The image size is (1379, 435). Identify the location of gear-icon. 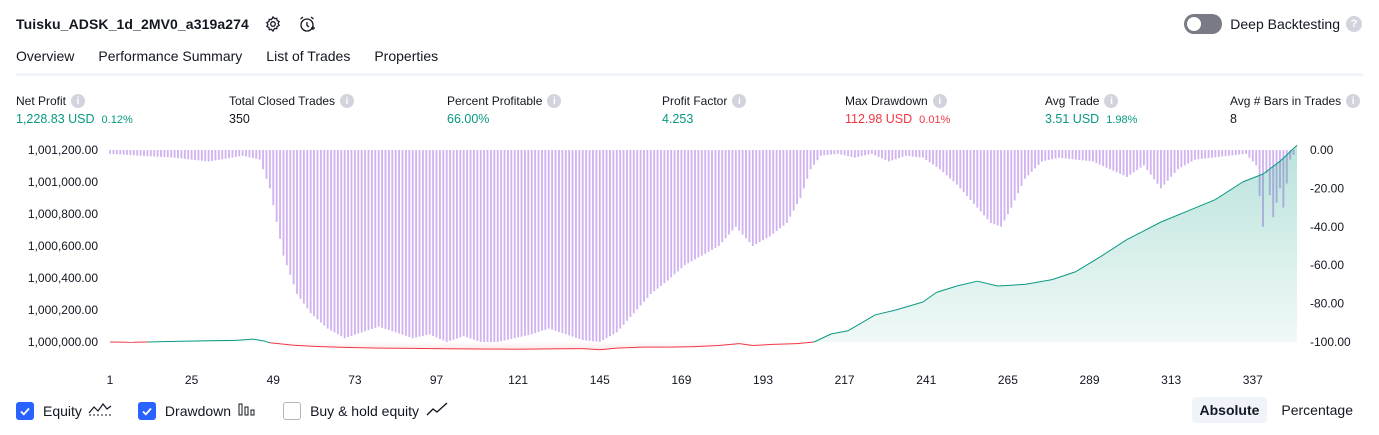
(273, 24).